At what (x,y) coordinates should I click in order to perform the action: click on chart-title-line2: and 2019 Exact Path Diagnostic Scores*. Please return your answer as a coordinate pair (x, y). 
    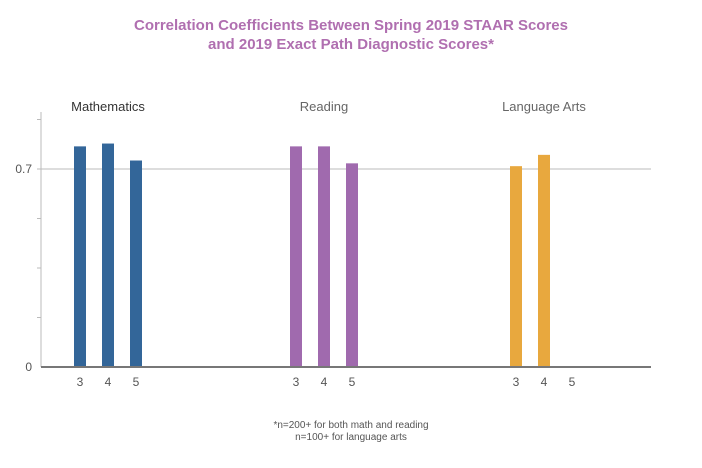
    Looking at the image, I should click on (351, 44).